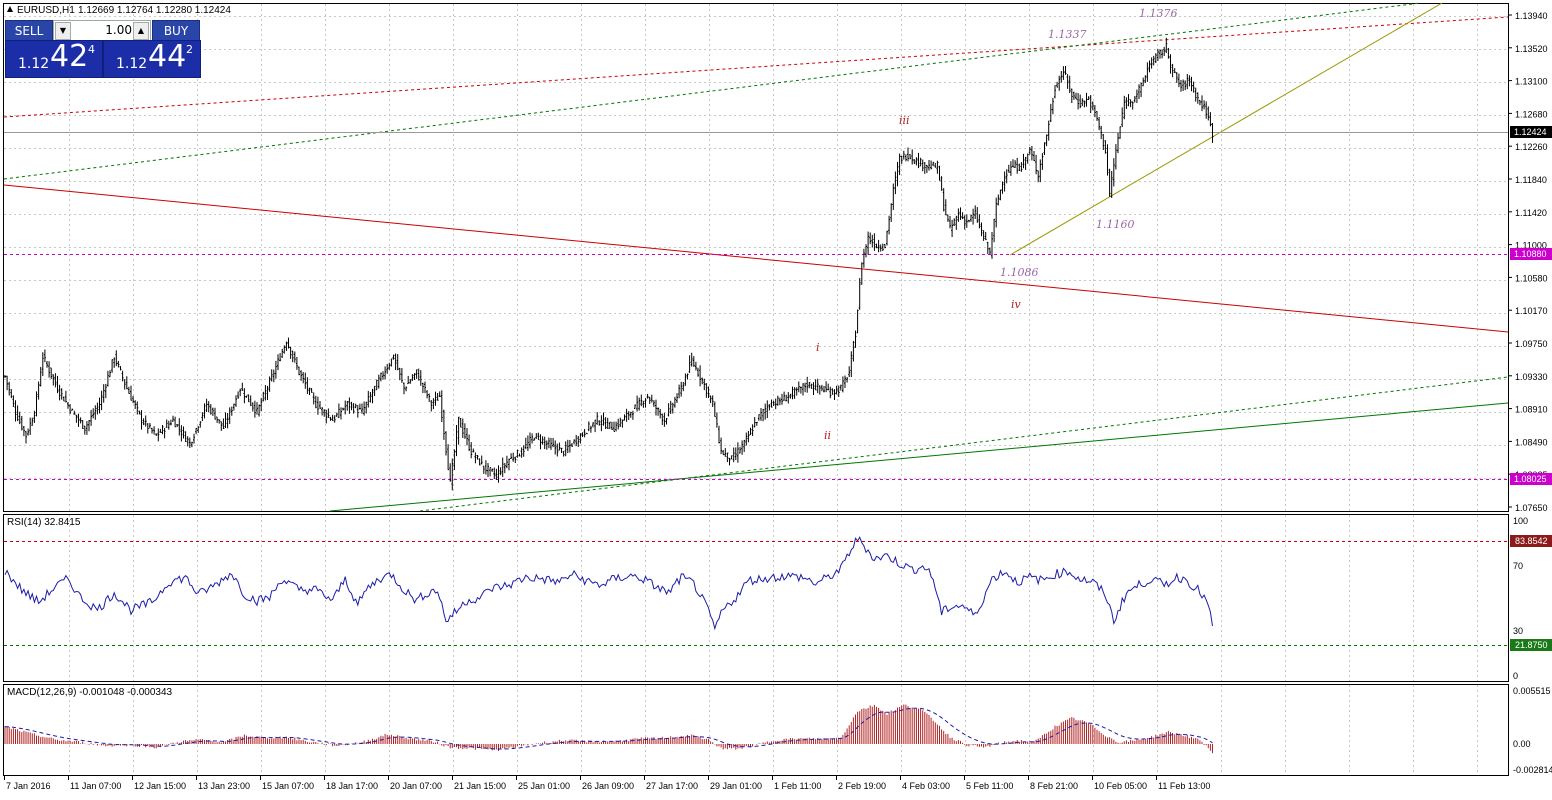 This screenshot has height=800, width=1552. Describe the element at coordinates (141, 31) in the screenshot. I see `volume-up-arrow-icon: ▲` at that location.